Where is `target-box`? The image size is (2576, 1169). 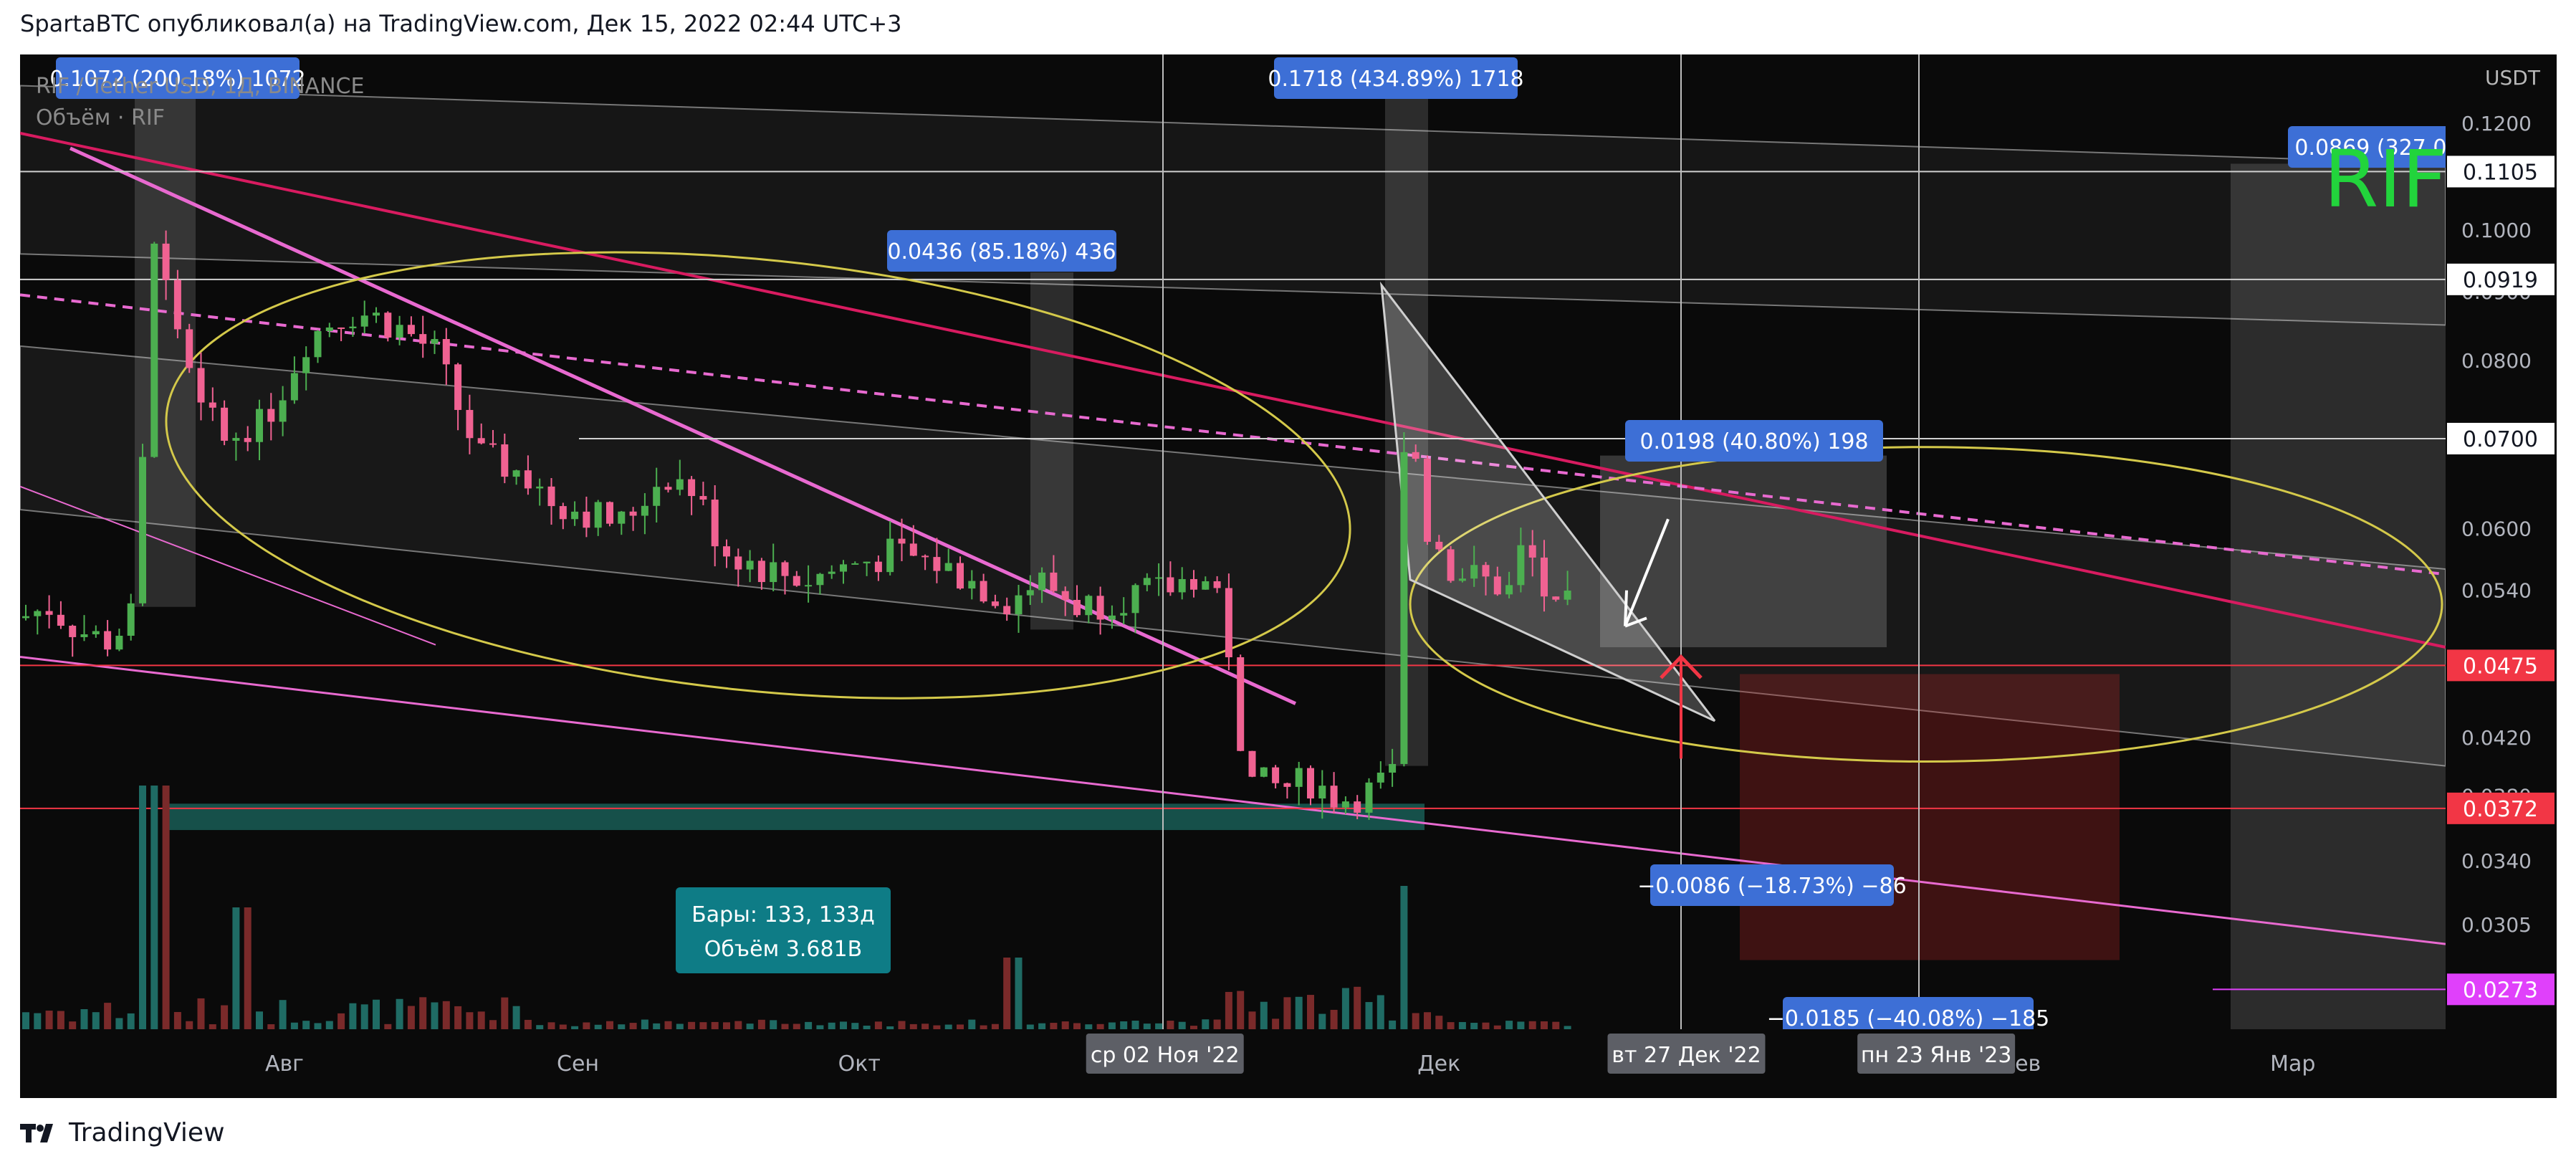 target-box is located at coordinates (1743, 551).